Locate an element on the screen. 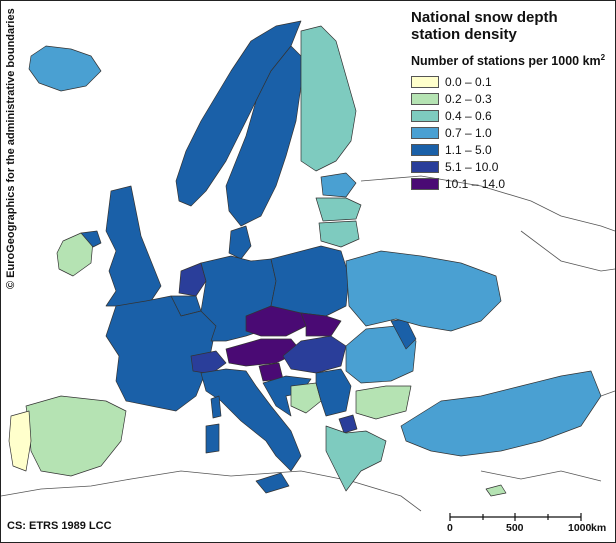 Image resolution: width=616 pixels, height=543 pixels. legend-item: 1.1 – 5.0 is located at coordinates (458, 149).